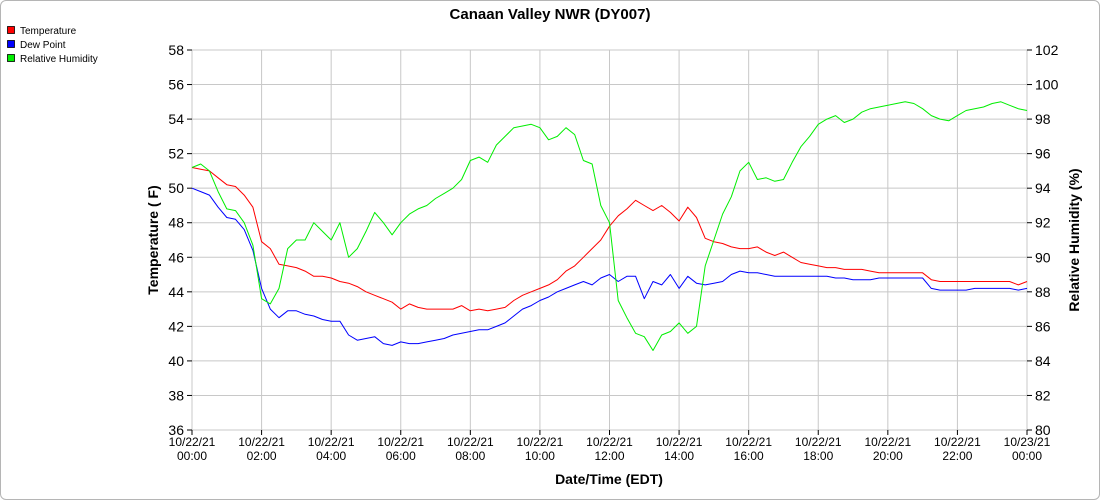  What do you see at coordinates (1043, 395) in the screenshot?
I see `y-right-tick-label: 82` at bounding box center [1043, 395].